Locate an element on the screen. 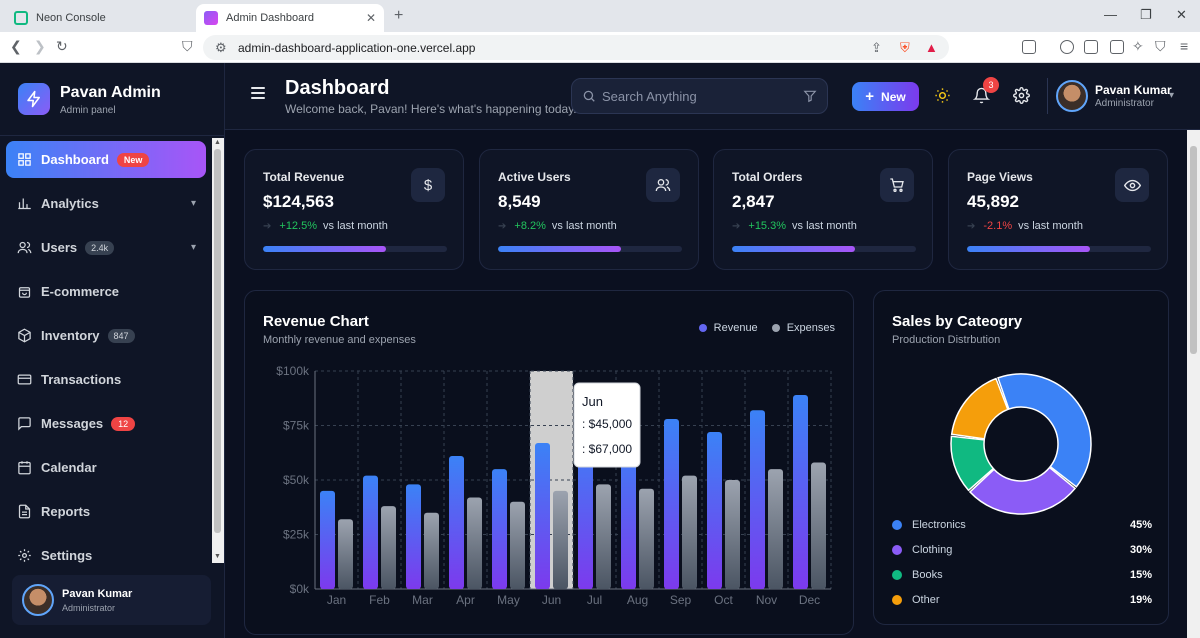 The height and width of the screenshot is (638, 1200). chart-legend: Revenue Expenses is located at coordinates (760, 328).